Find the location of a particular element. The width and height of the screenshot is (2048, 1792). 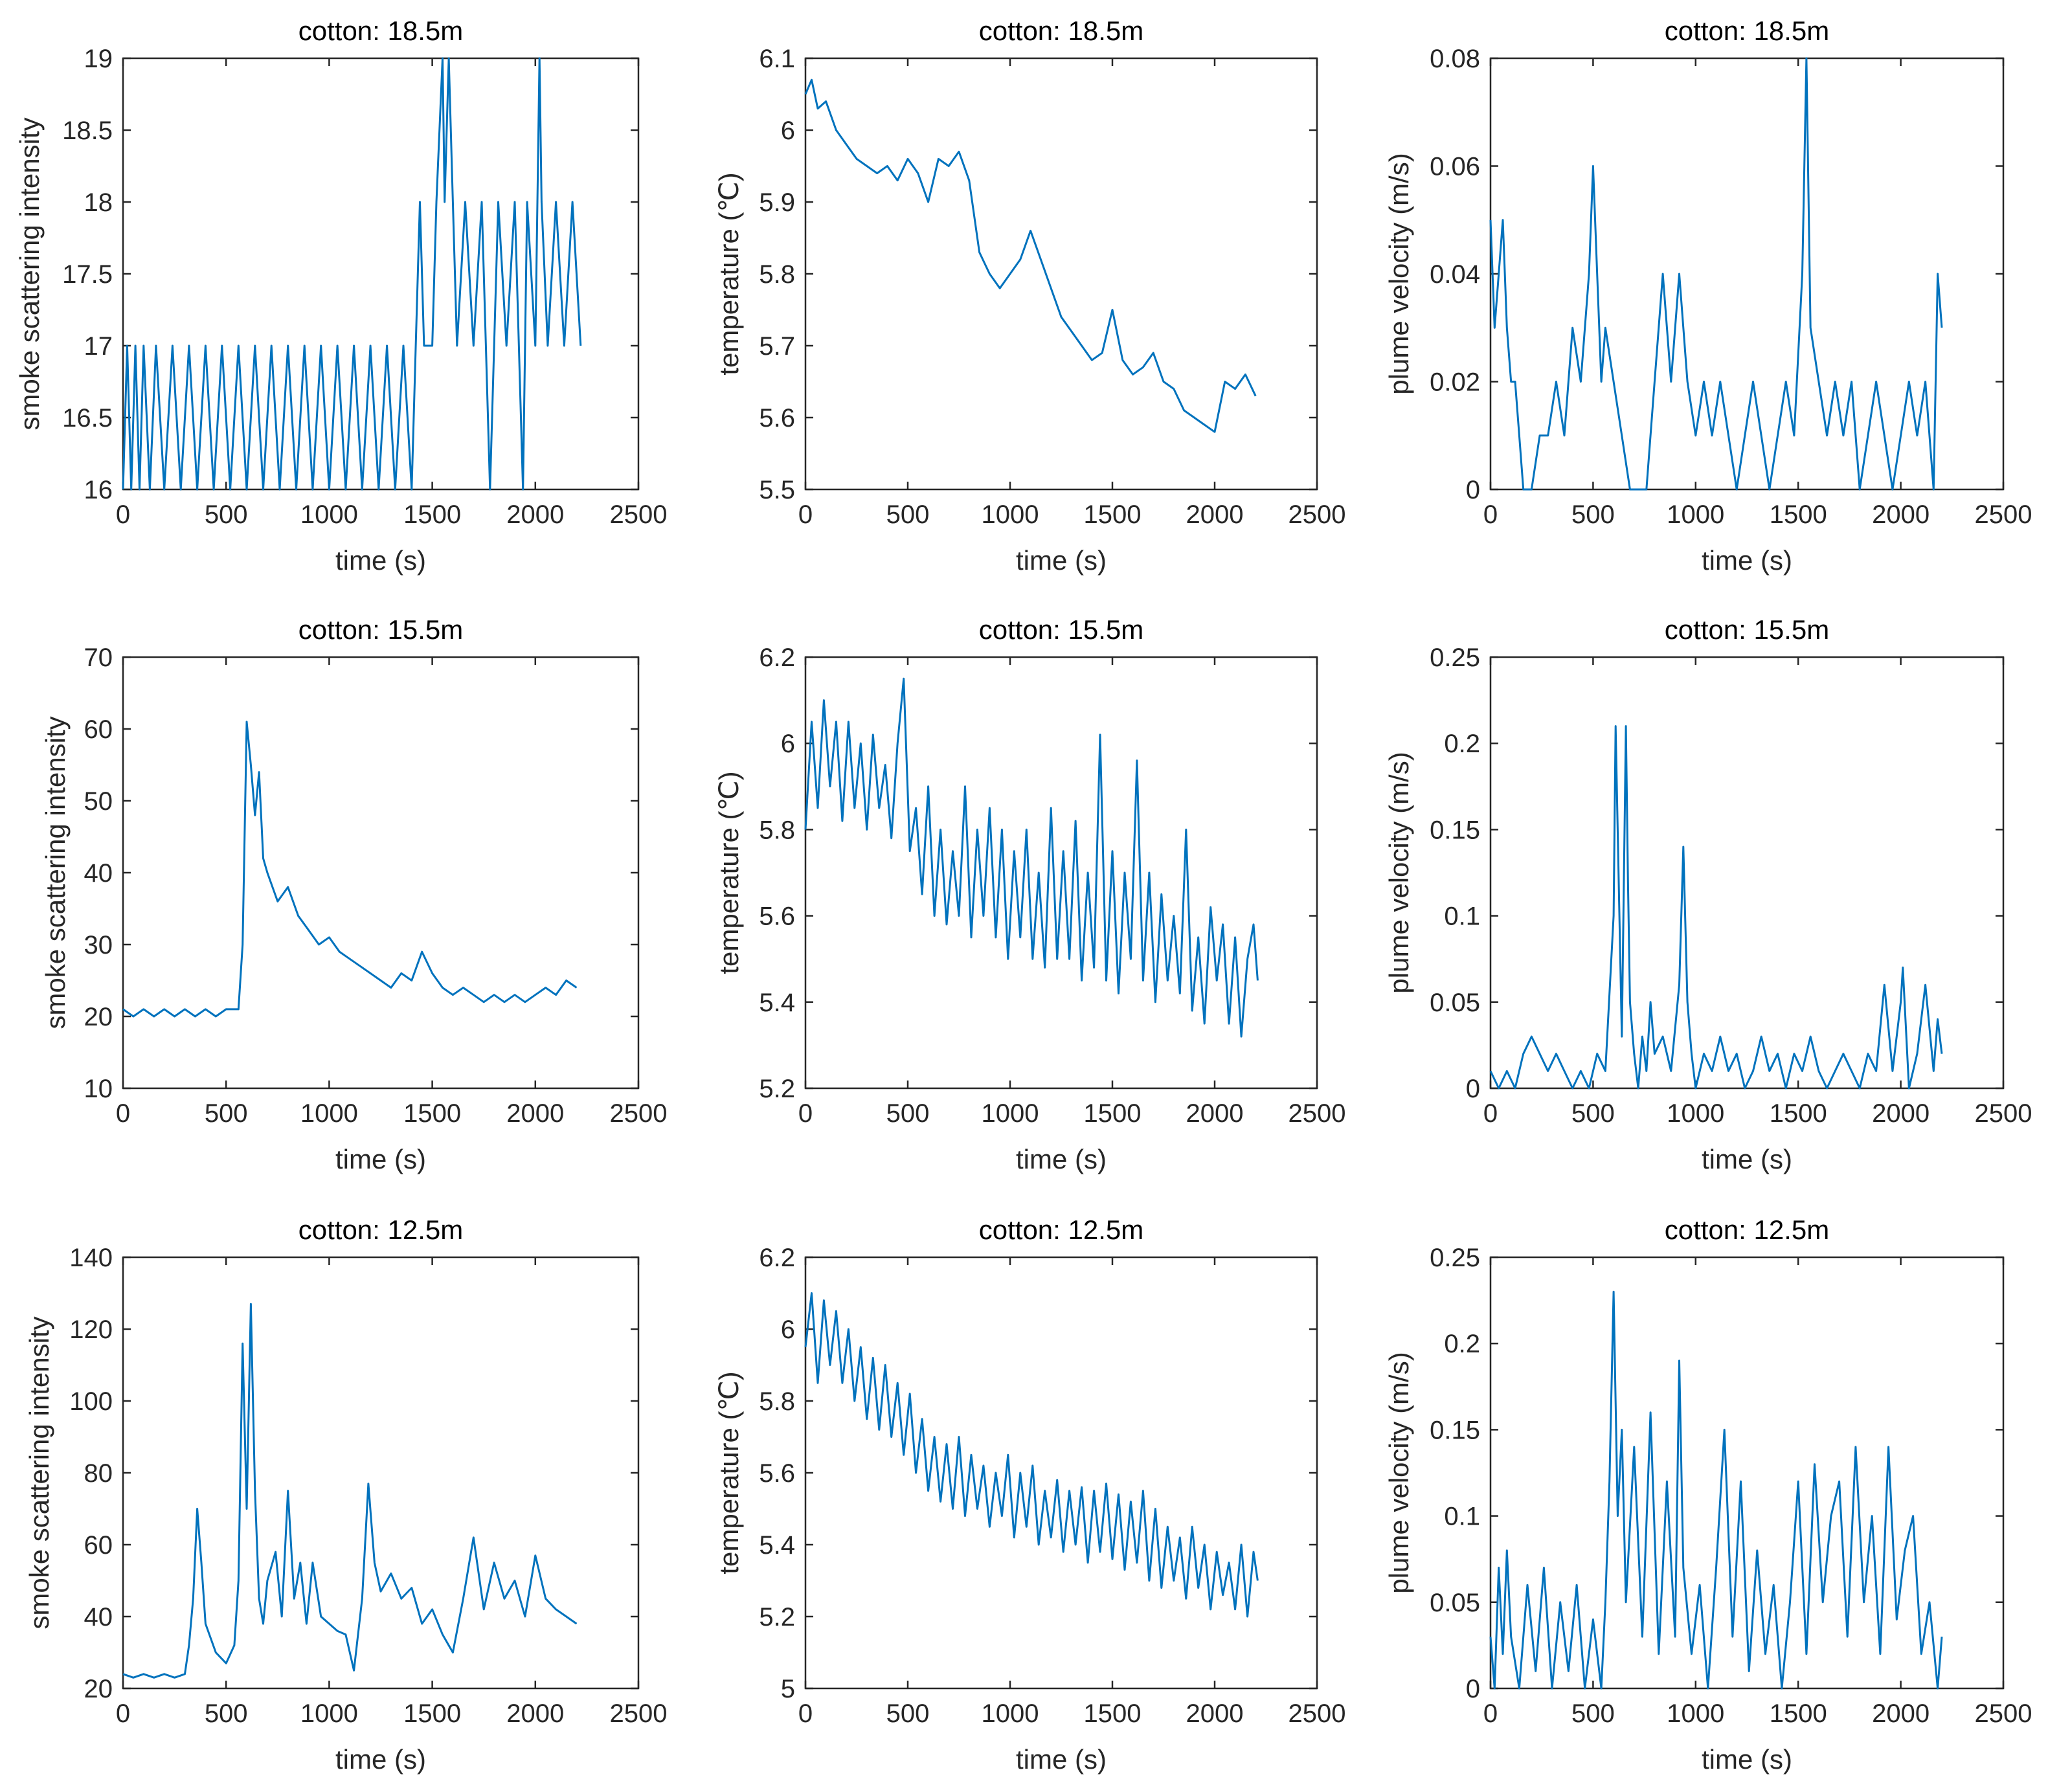

y-tick-label: 30 is located at coordinates (99, 945).